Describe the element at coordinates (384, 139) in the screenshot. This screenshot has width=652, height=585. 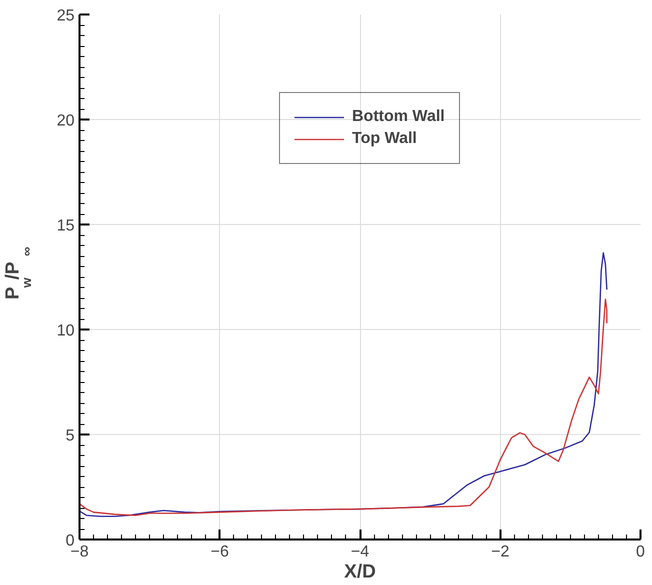
I see `legend-label: Top Wall` at that location.